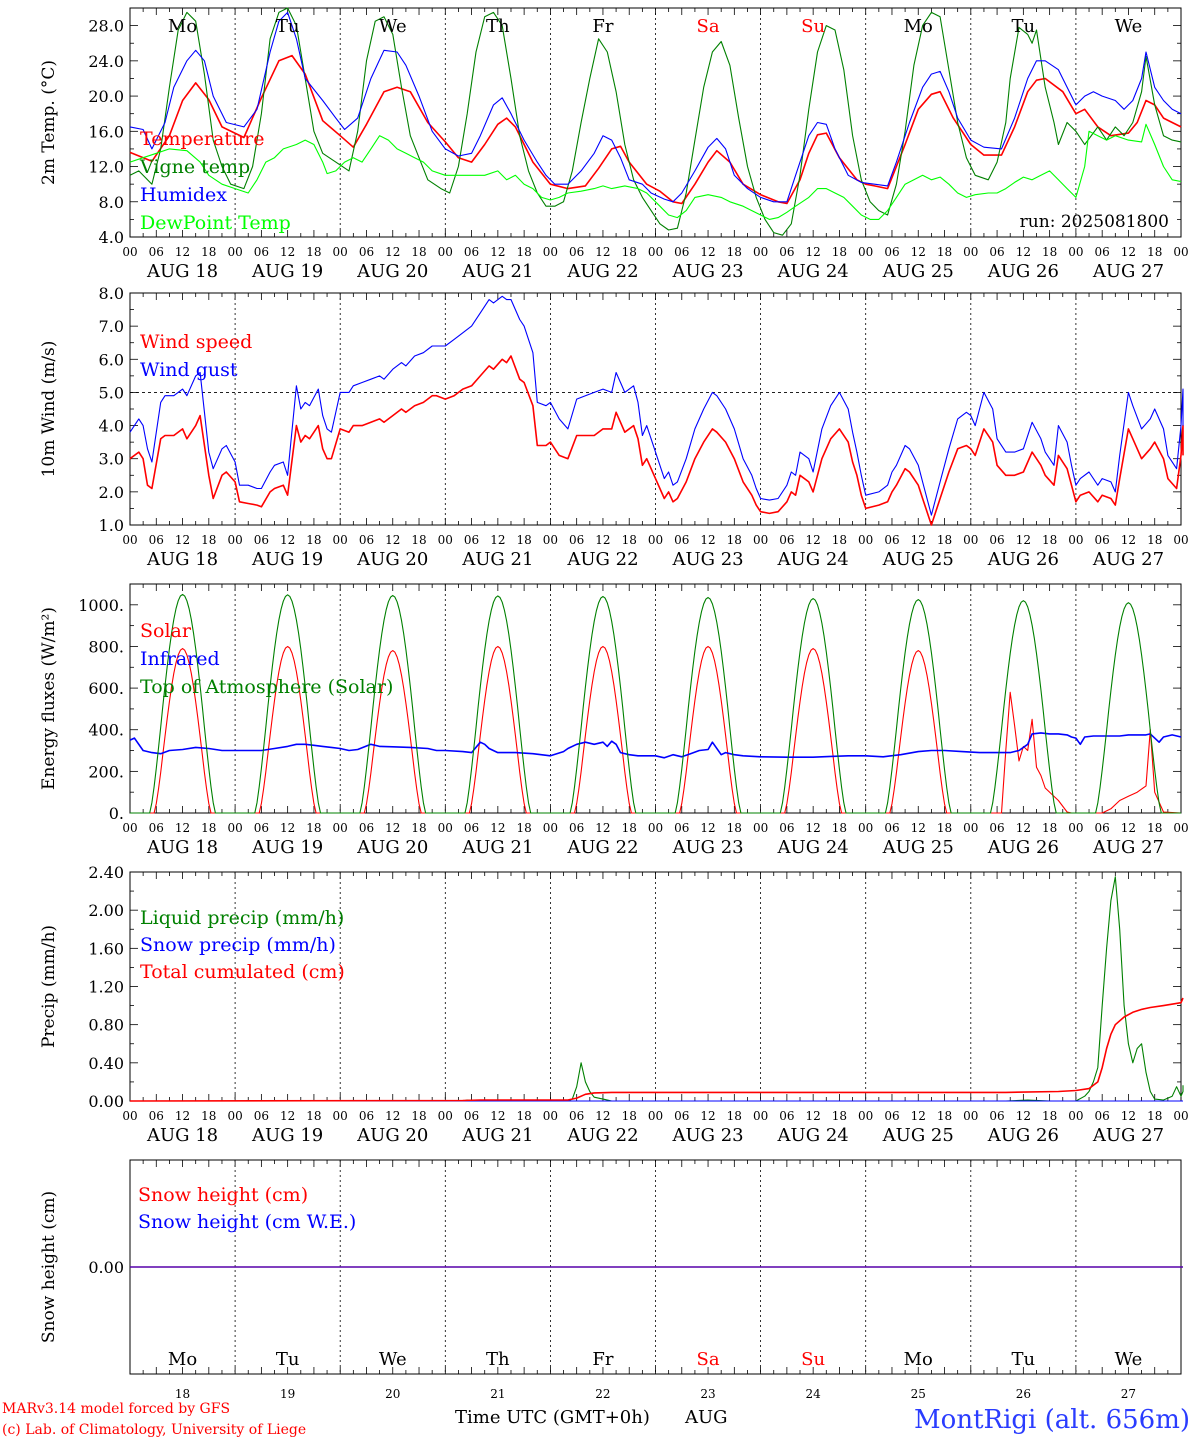 The width and height of the screenshot is (1194, 1440). Describe the element at coordinates (106, 1025) in the screenshot. I see `y-tick-label: 0.80` at that location.